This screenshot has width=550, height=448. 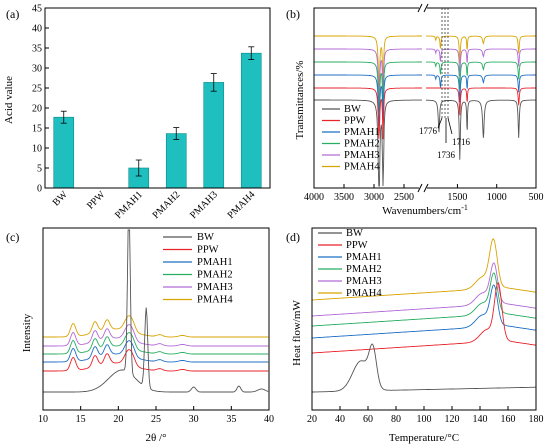 I want to click on panel-b-ylabel: Transmittances/%, so click(x=300, y=99).